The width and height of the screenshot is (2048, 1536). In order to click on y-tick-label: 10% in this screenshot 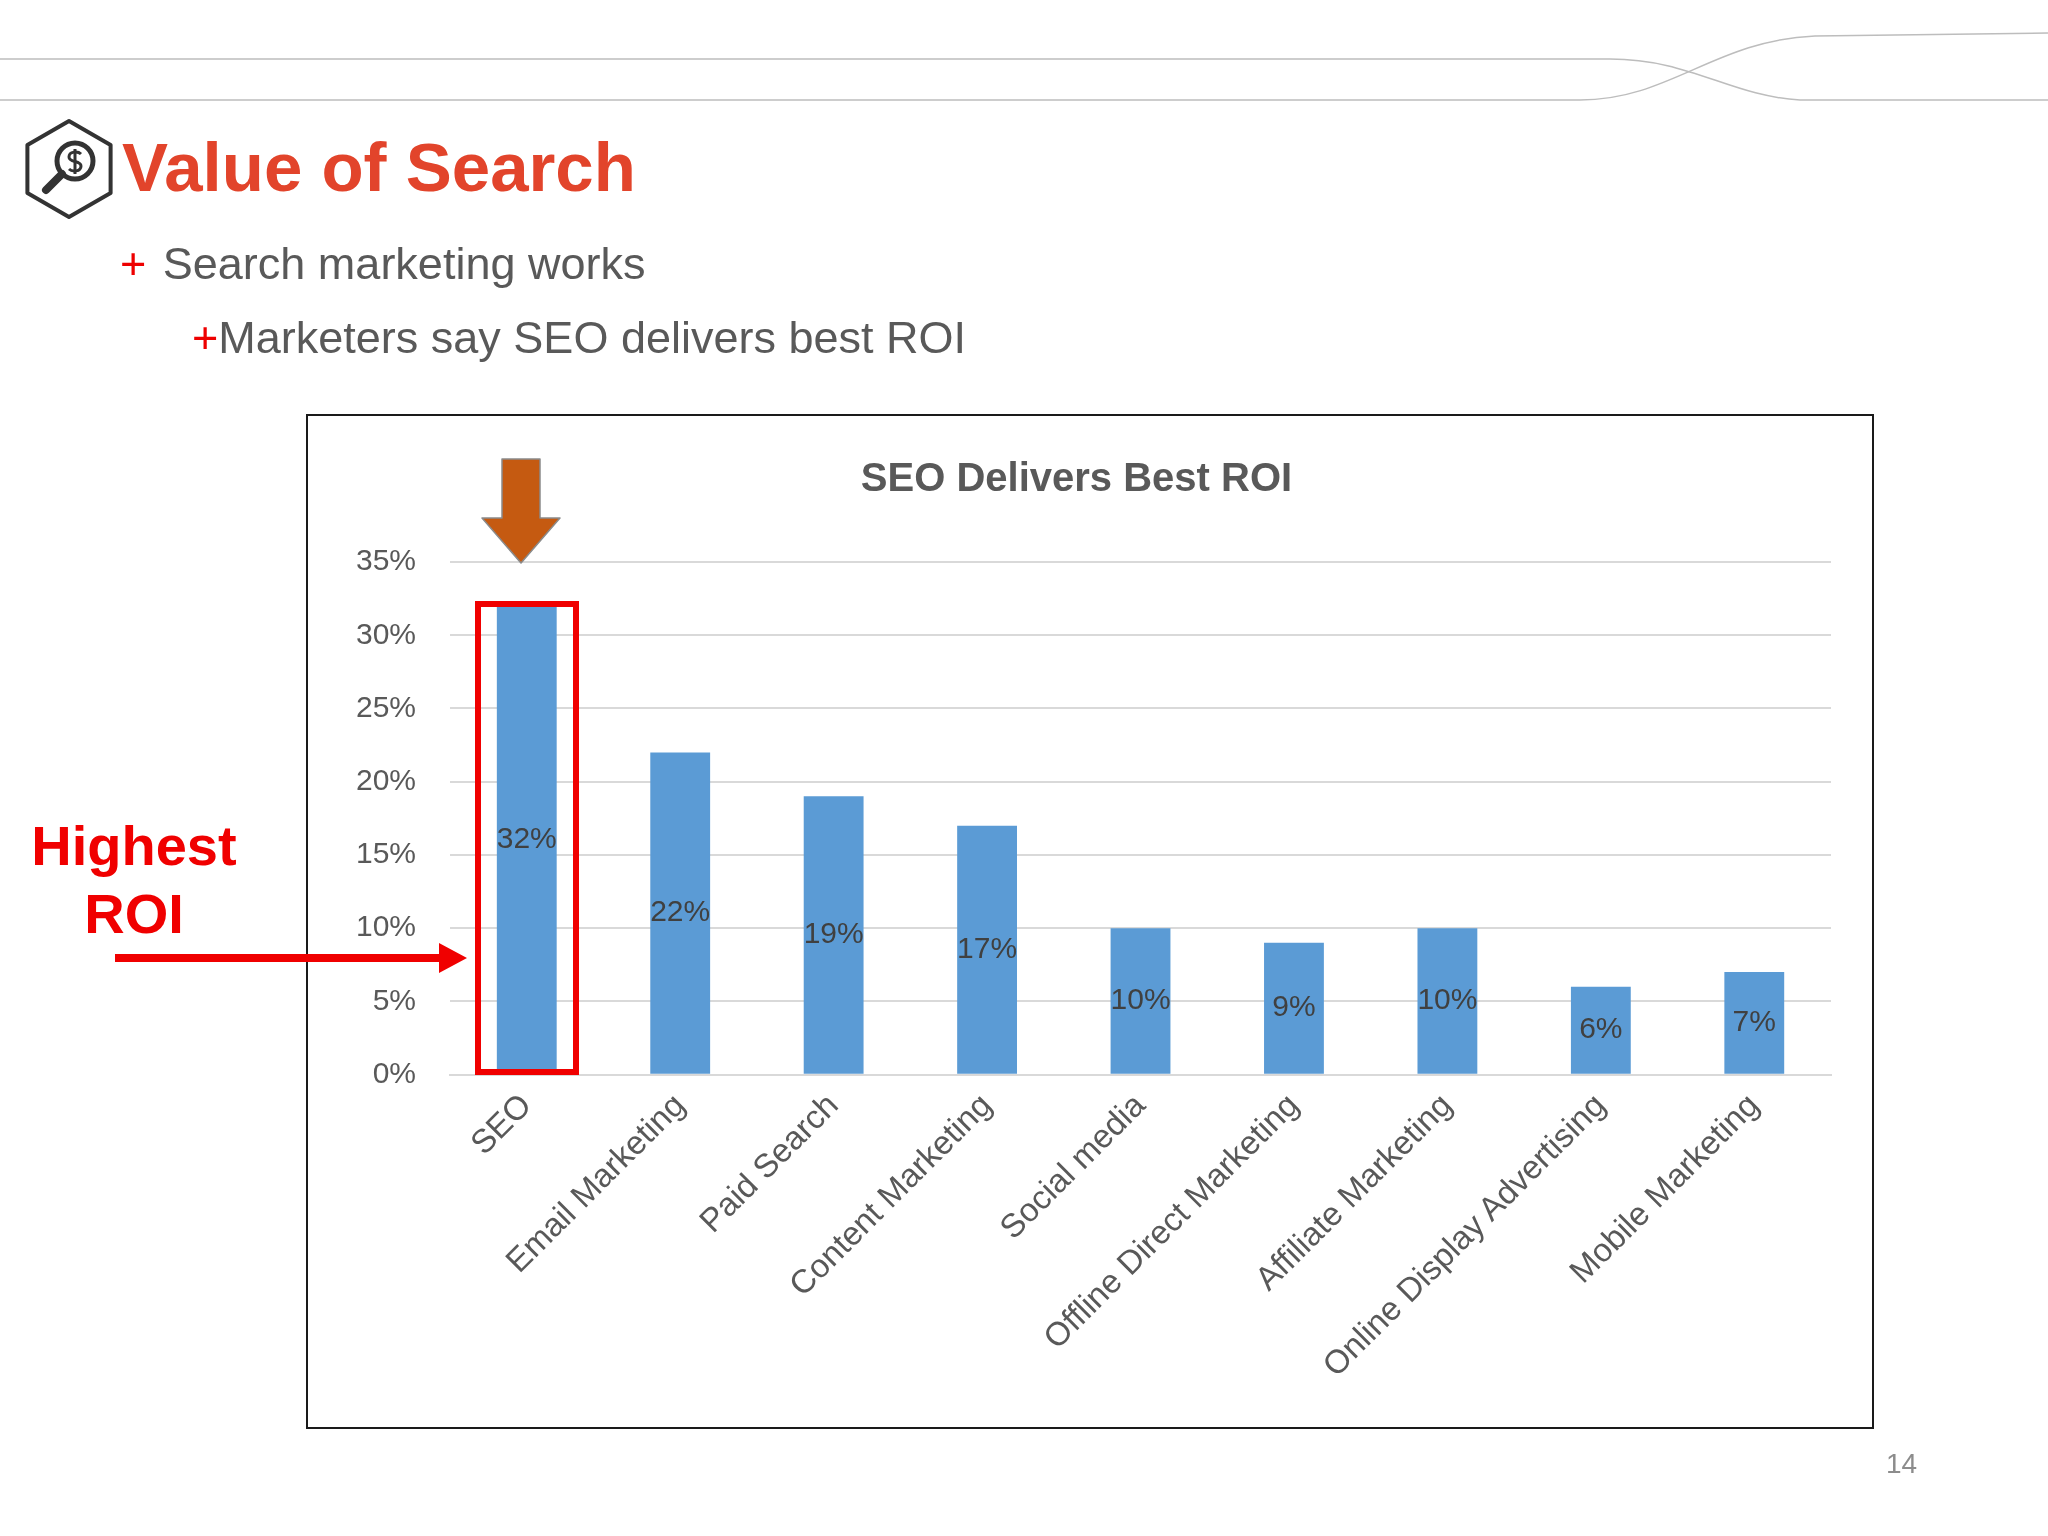, I will do `click(386, 926)`.